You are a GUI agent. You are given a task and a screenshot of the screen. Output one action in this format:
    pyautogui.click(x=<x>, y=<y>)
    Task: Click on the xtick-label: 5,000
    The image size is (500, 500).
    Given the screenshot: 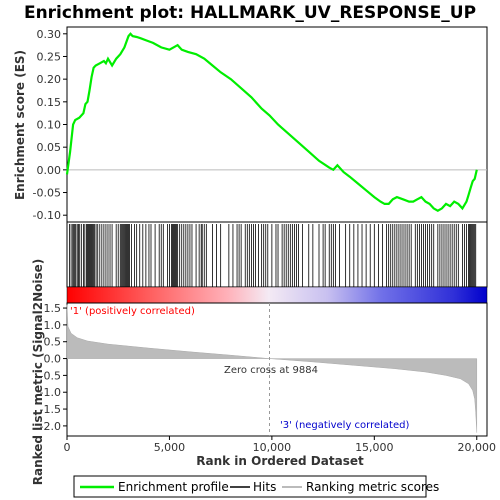 What is the action you would take?
    pyautogui.click(x=170, y=447)
    